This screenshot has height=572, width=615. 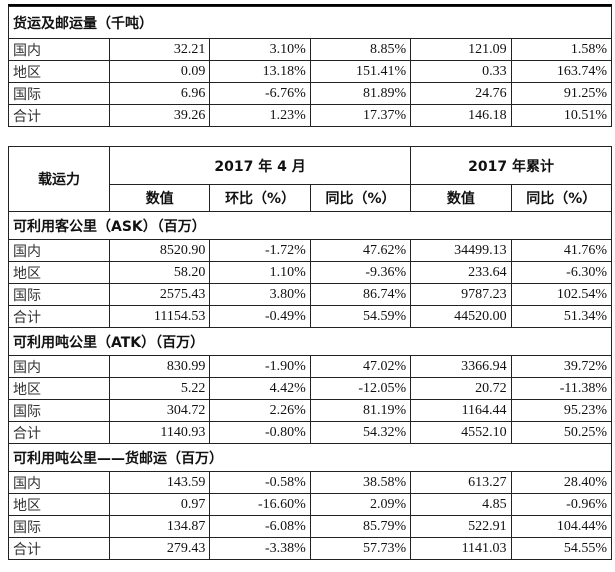 I want to click on group-header-ytd: 2017 年累计, so click(x=511, y=165).